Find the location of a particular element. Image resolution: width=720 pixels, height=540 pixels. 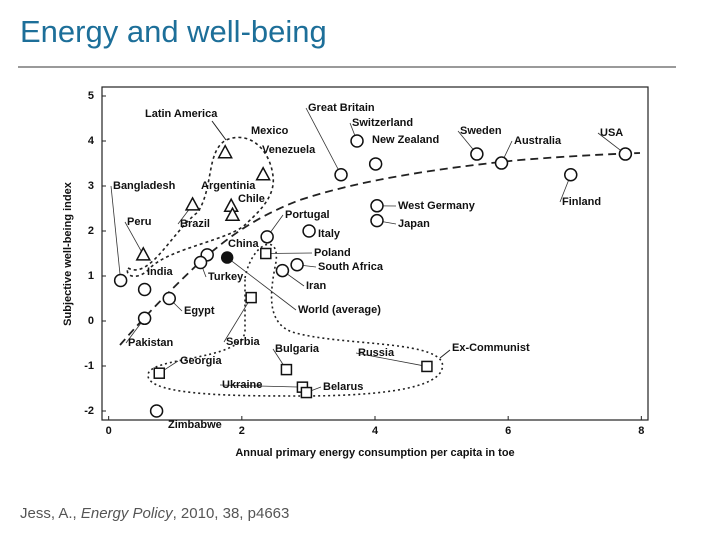

title-rule is located at coordinates (347, 67).